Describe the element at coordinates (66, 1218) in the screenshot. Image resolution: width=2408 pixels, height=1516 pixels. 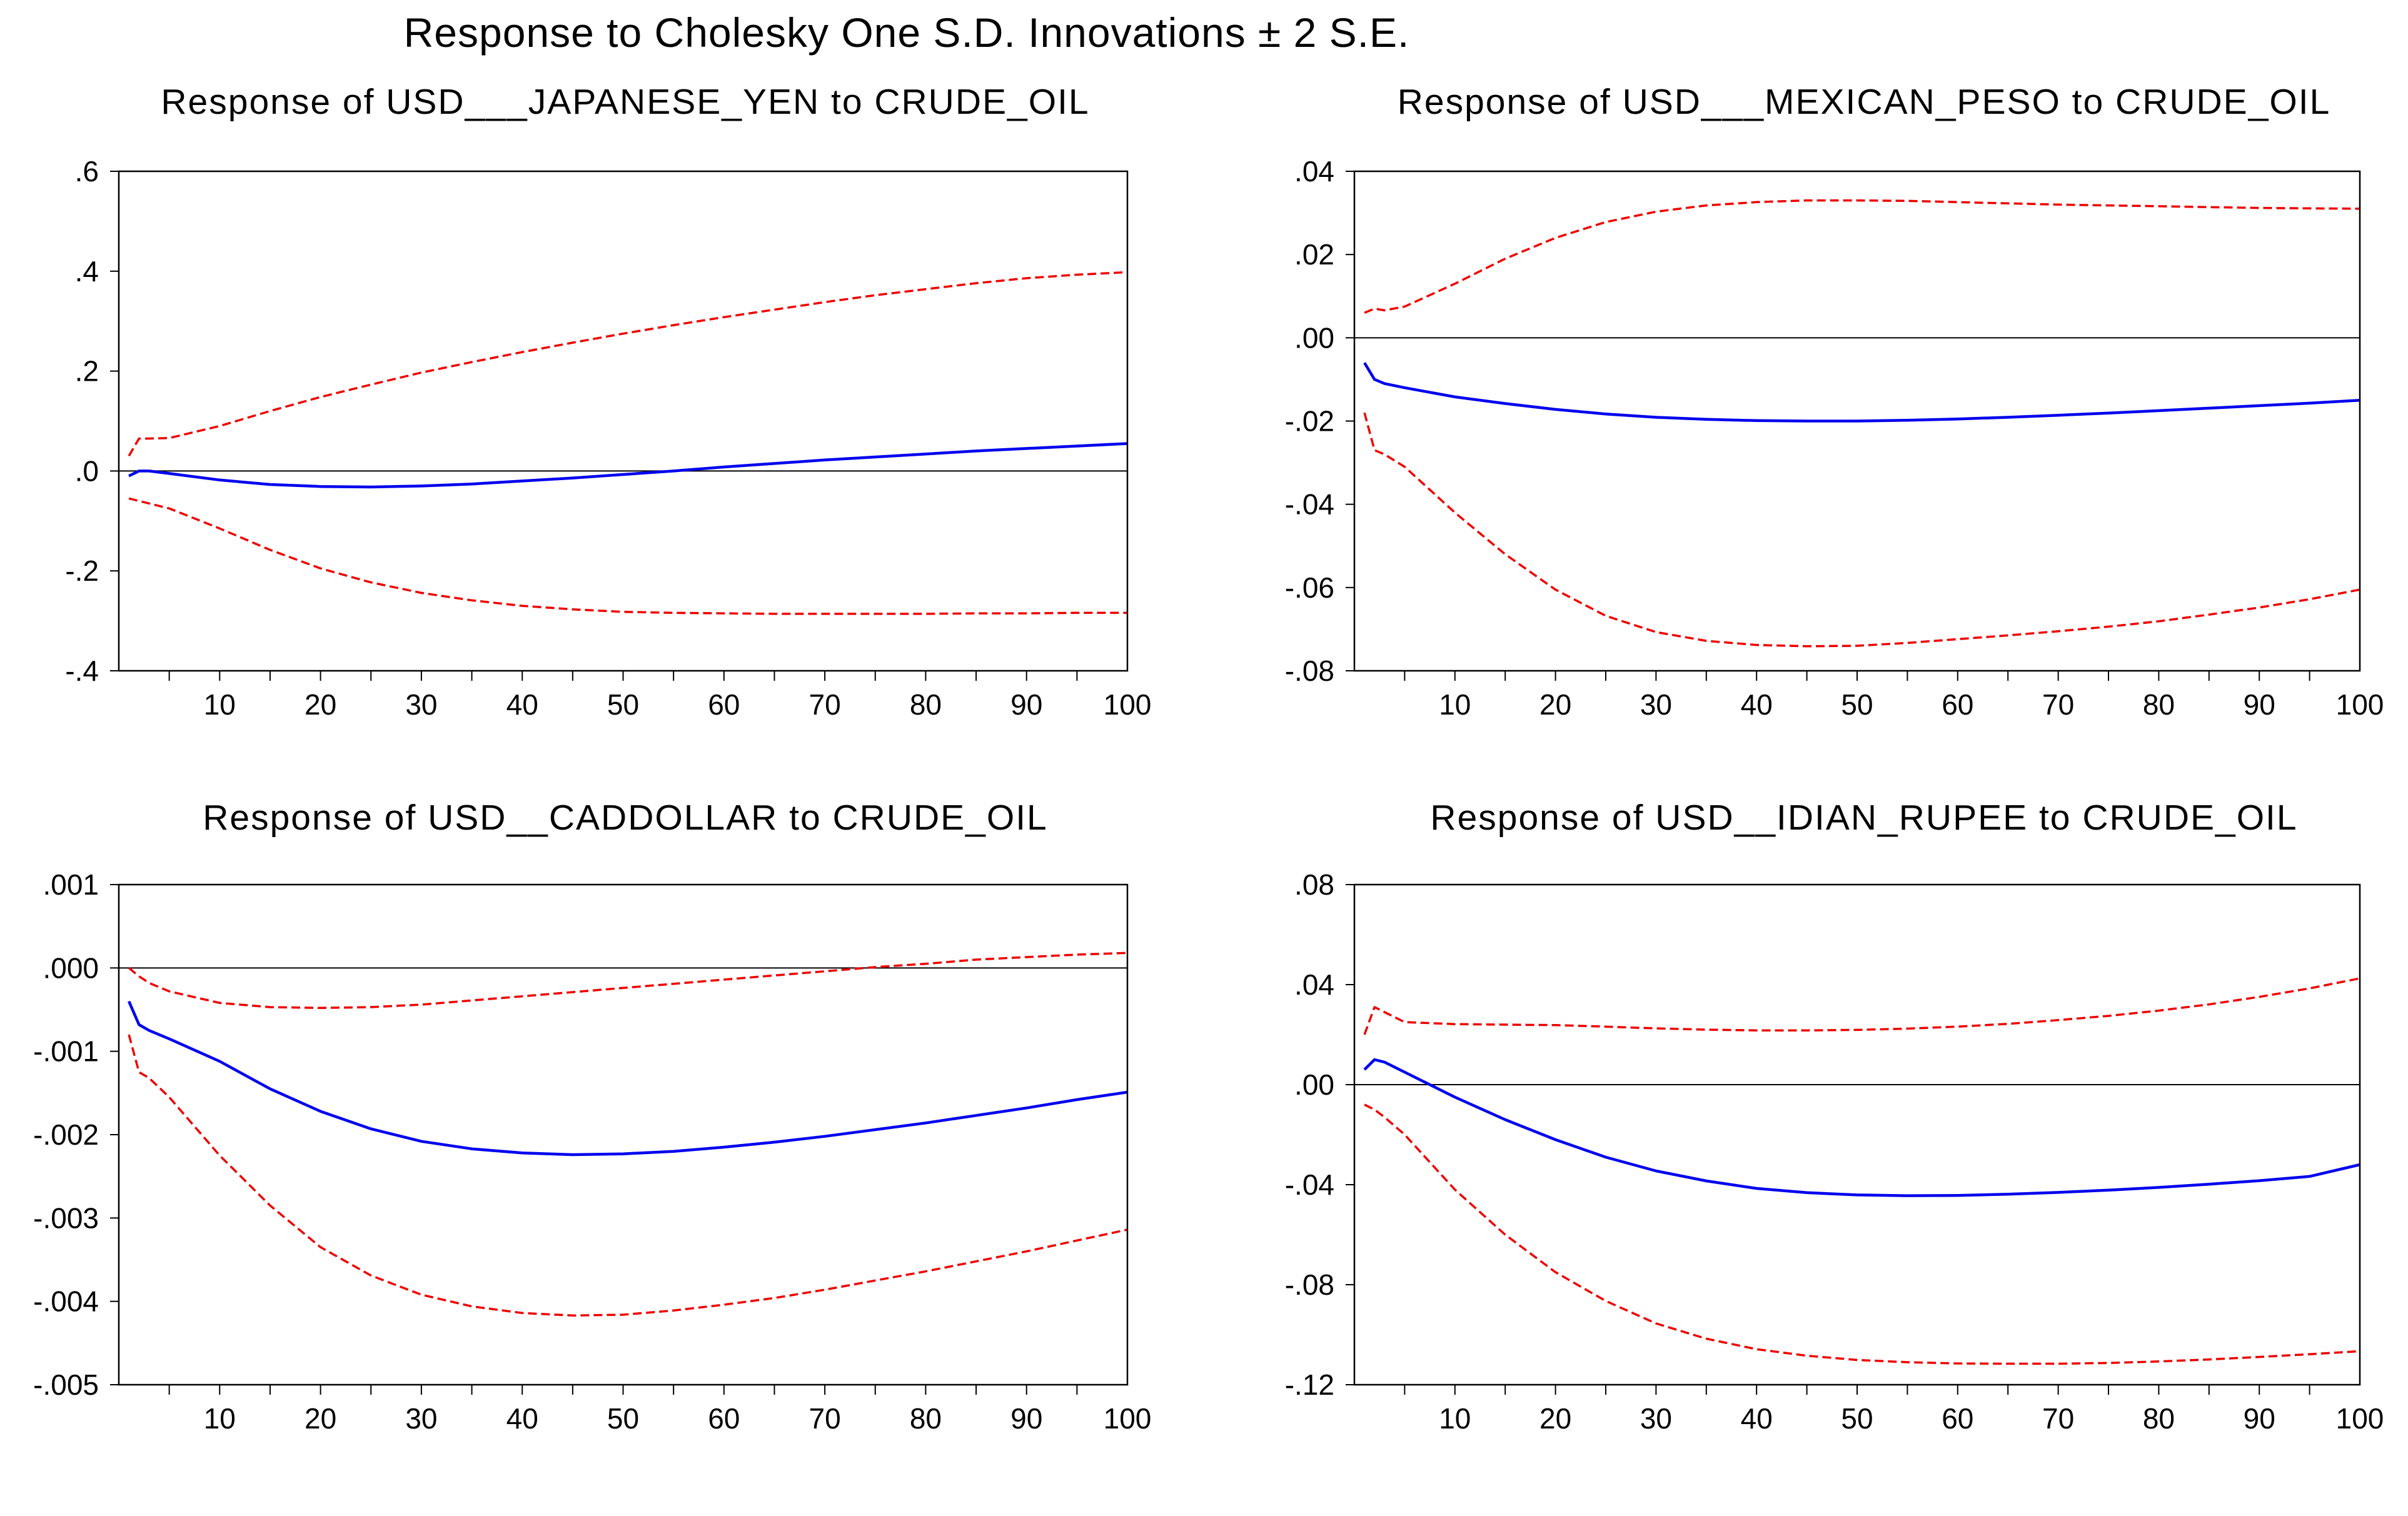
I see `y-tick-label: -.003` at that location.